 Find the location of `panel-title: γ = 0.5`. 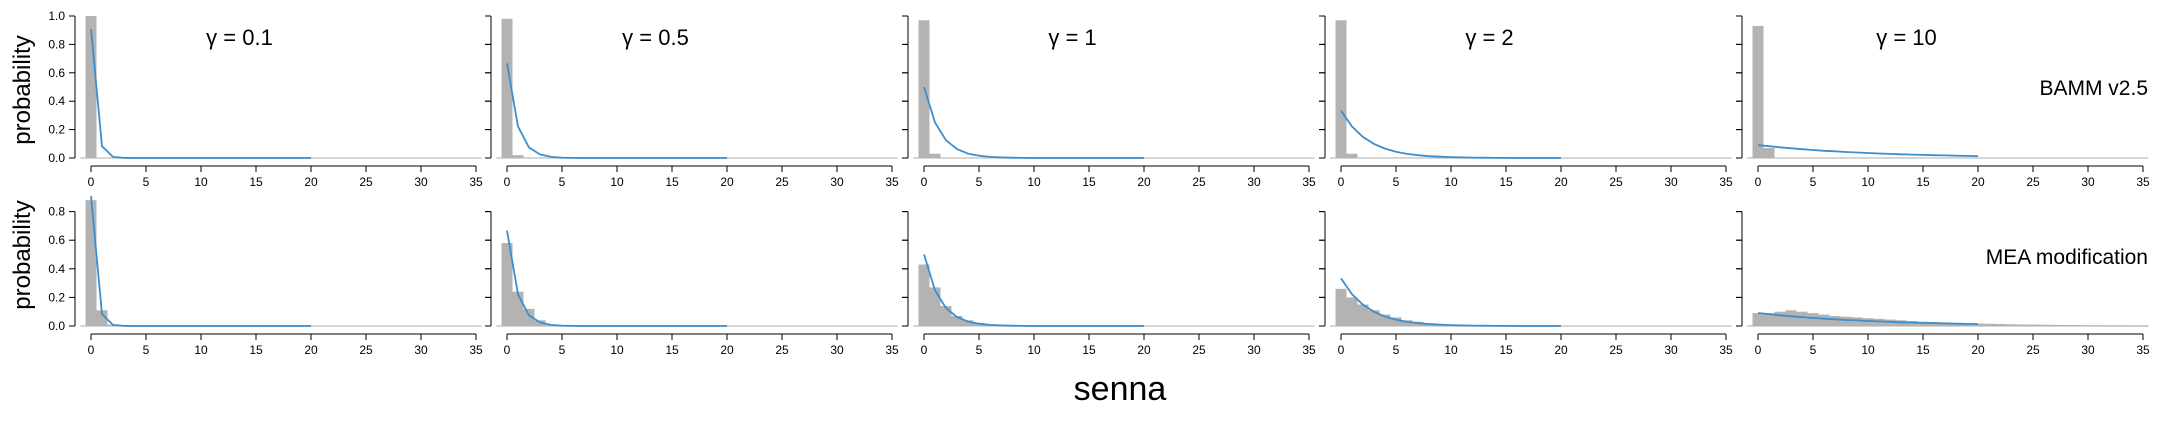

panel-title: γ = 0.5 is located at coordinates (655, 37).